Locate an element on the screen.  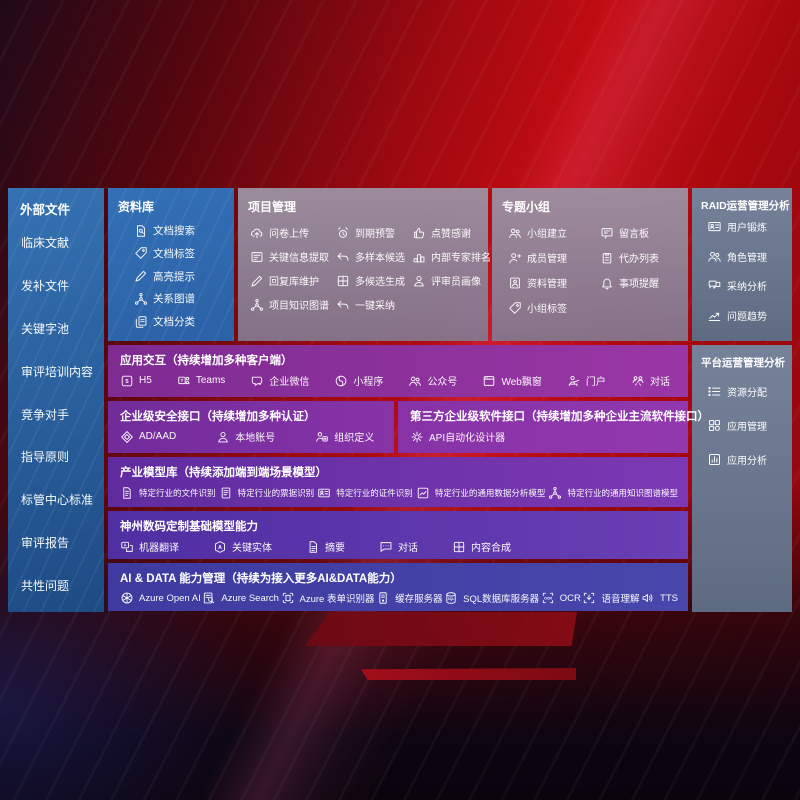
edit-pen-icon is located at coordinates (257, 281).